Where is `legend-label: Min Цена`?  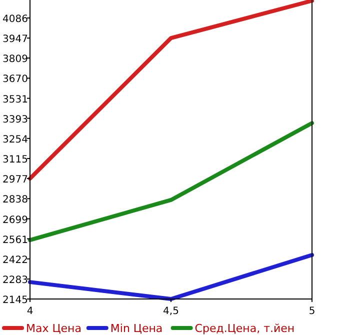 legend-label: Min Цена is located at coordinates (136, 328).